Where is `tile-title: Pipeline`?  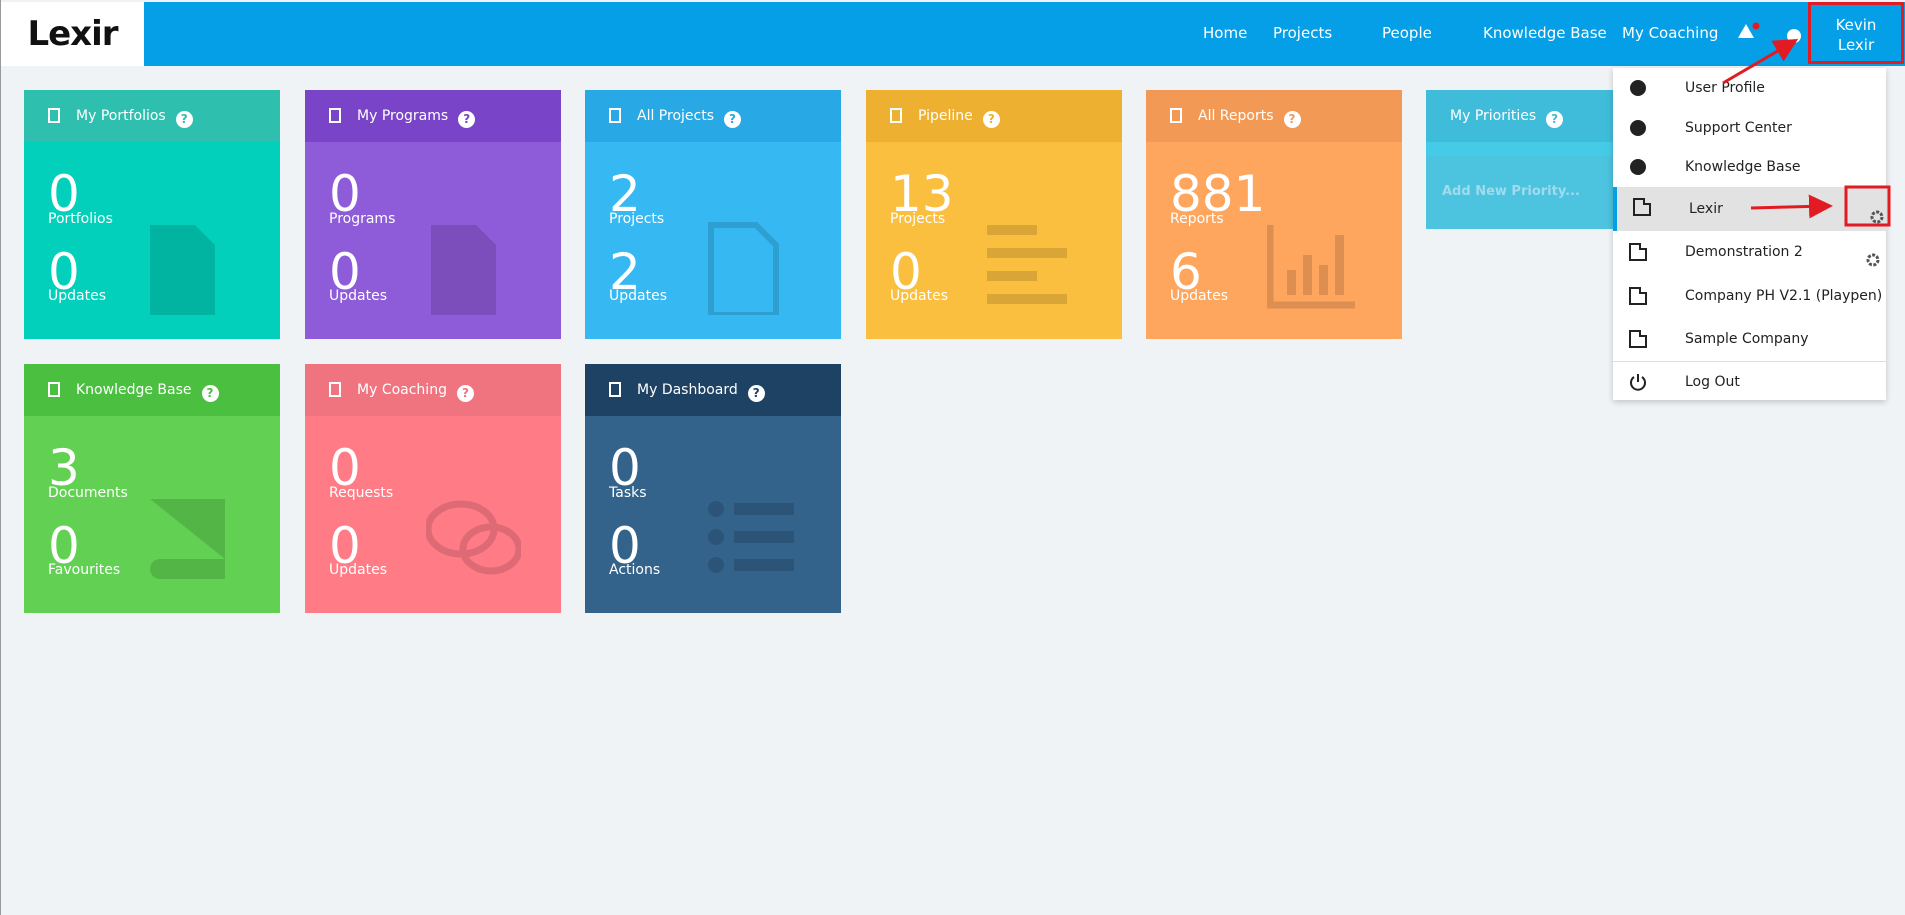
tile-title: Pipeline is located at coordinates (945, 116).